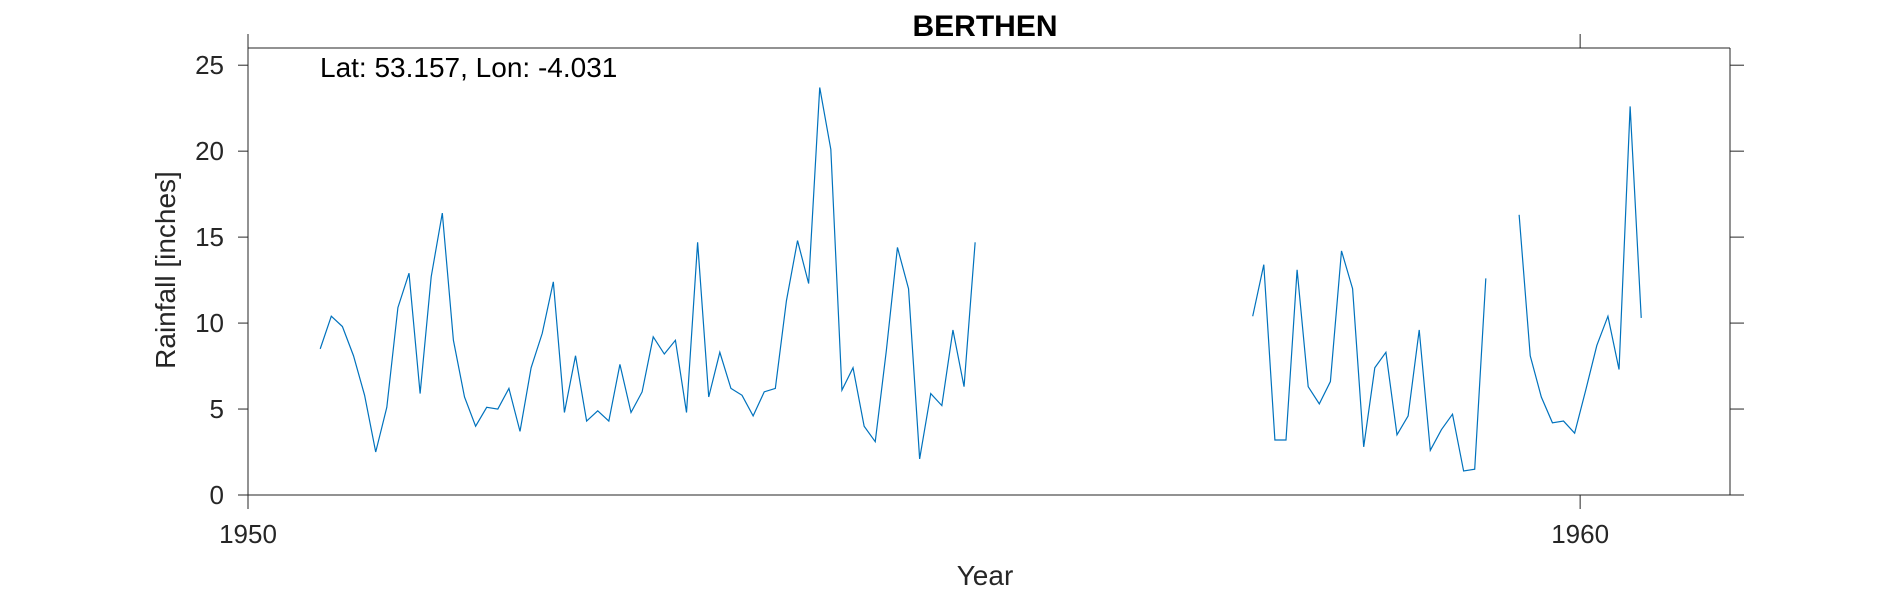 This screenshot has width=1890, height=591. What do you see at coordinates (984, 26) in the screenshot?
I see `chart-title: BERTHEN` at bounding box center [984, 26].